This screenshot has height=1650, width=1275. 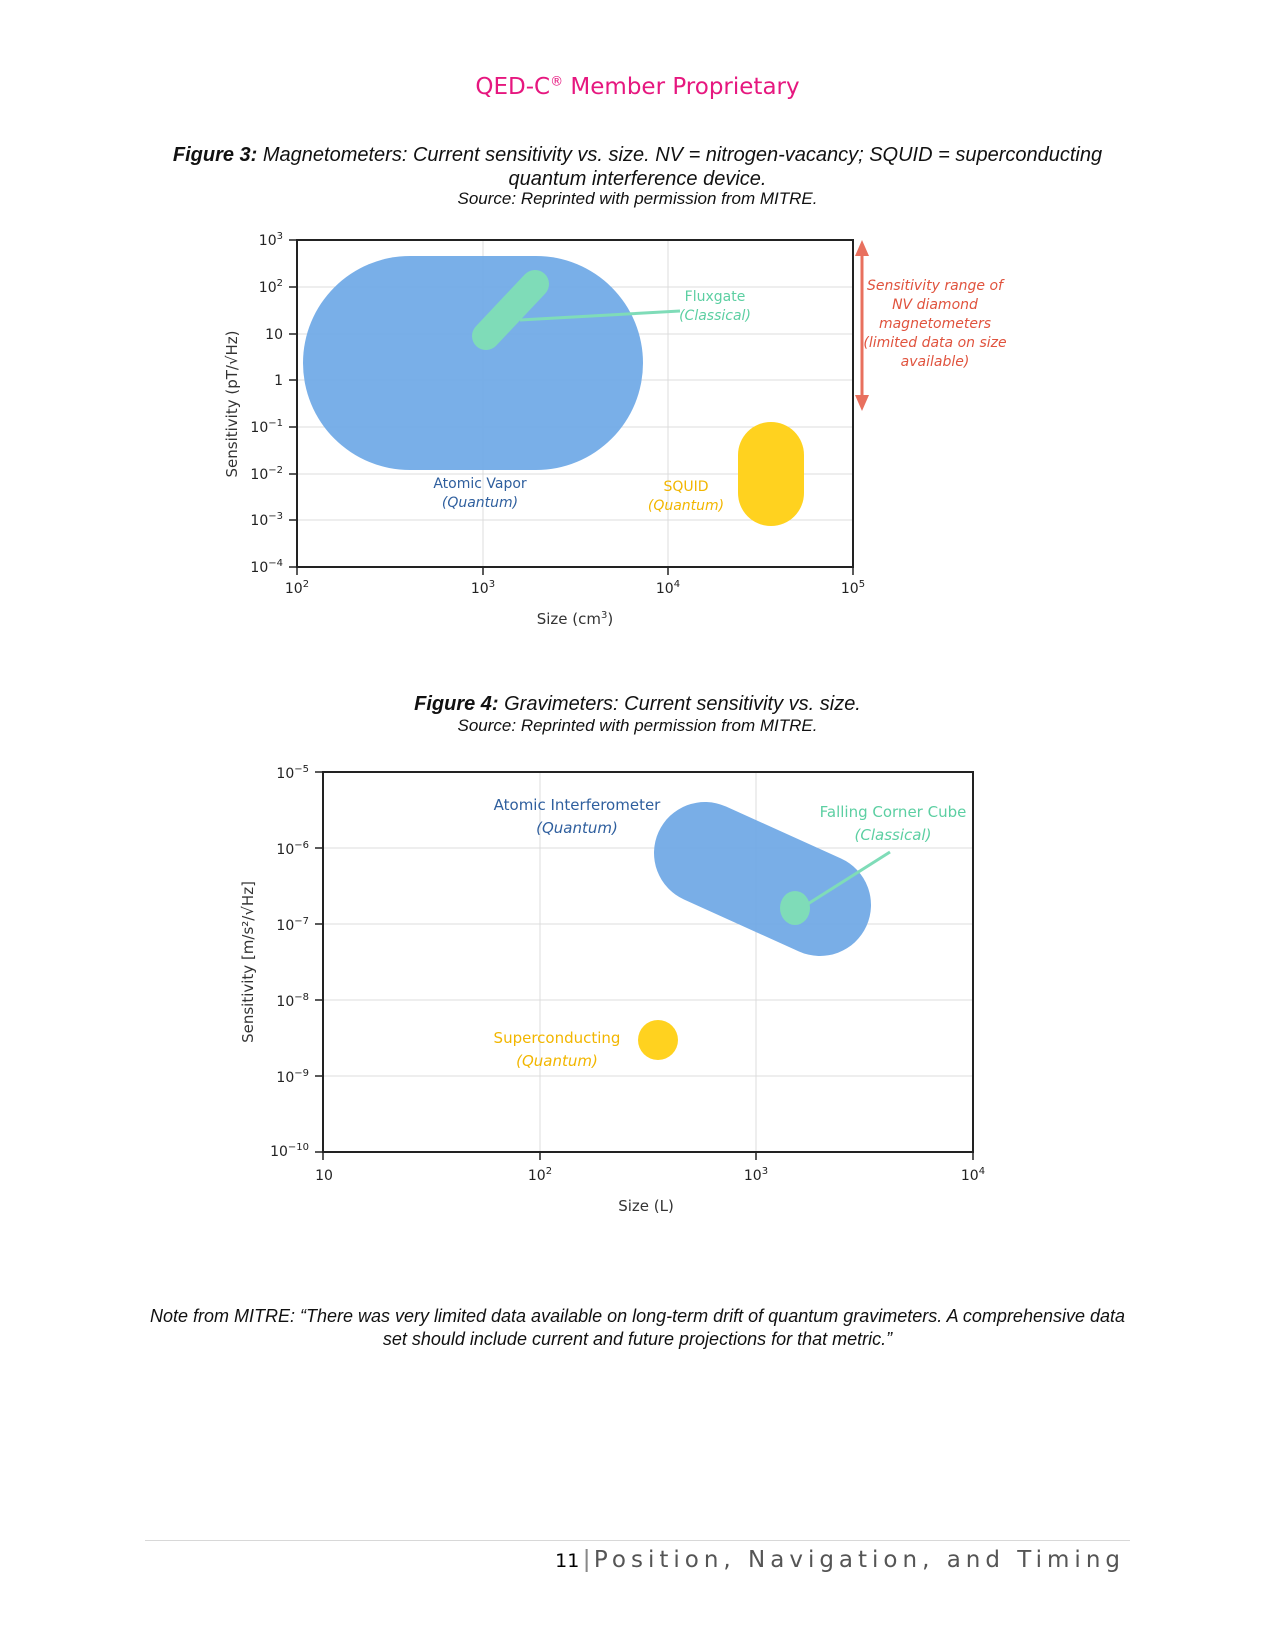 What do you see at coordinates (297, 588) in the screenshot?
I see `f3-xtick-0: 10²` at bounding box center [297, 588].